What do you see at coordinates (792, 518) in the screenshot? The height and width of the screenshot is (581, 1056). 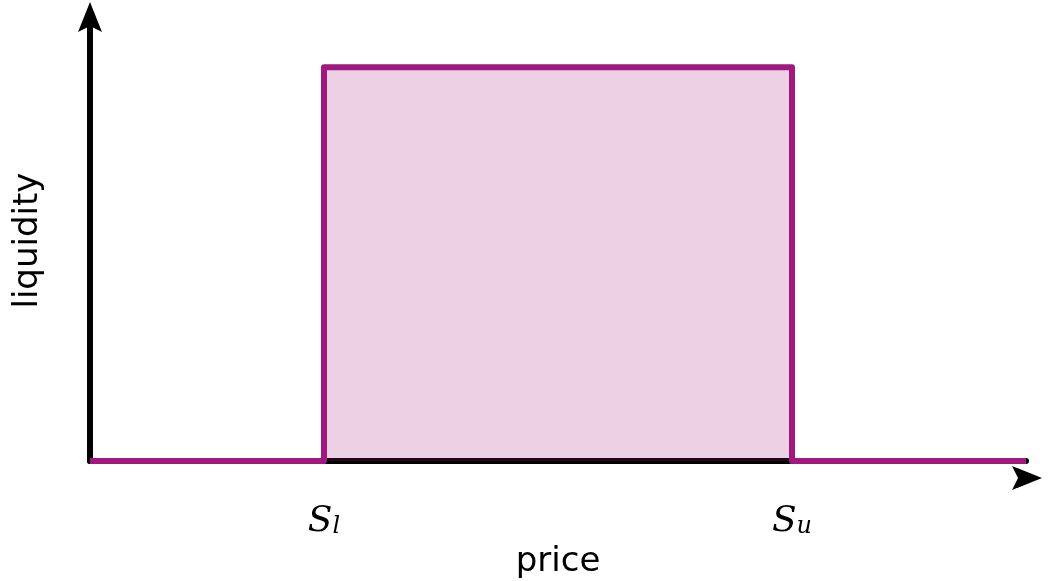 I see `x-tick-label: Su` at bounding box center [792, 518].